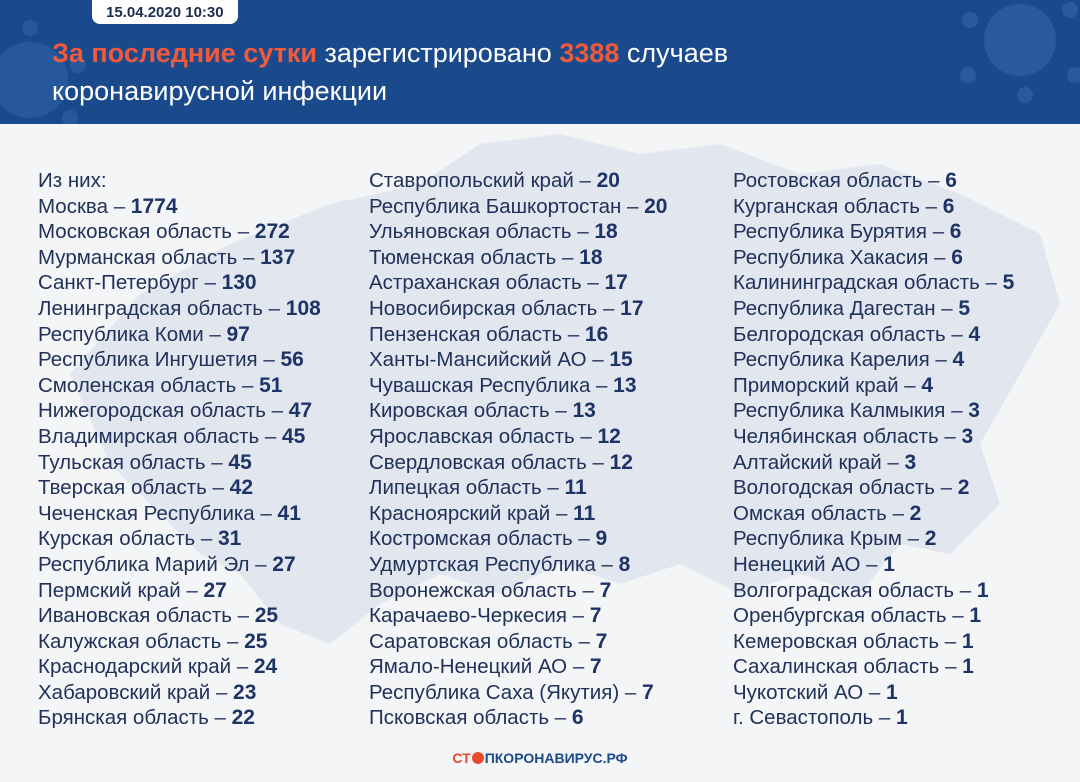 The width and height of the screenshot is (1080, 782). What do you see at coordinates (674, 53) in the screenshot?
I see `title-end: случаев` at bounding box center [674, 53].